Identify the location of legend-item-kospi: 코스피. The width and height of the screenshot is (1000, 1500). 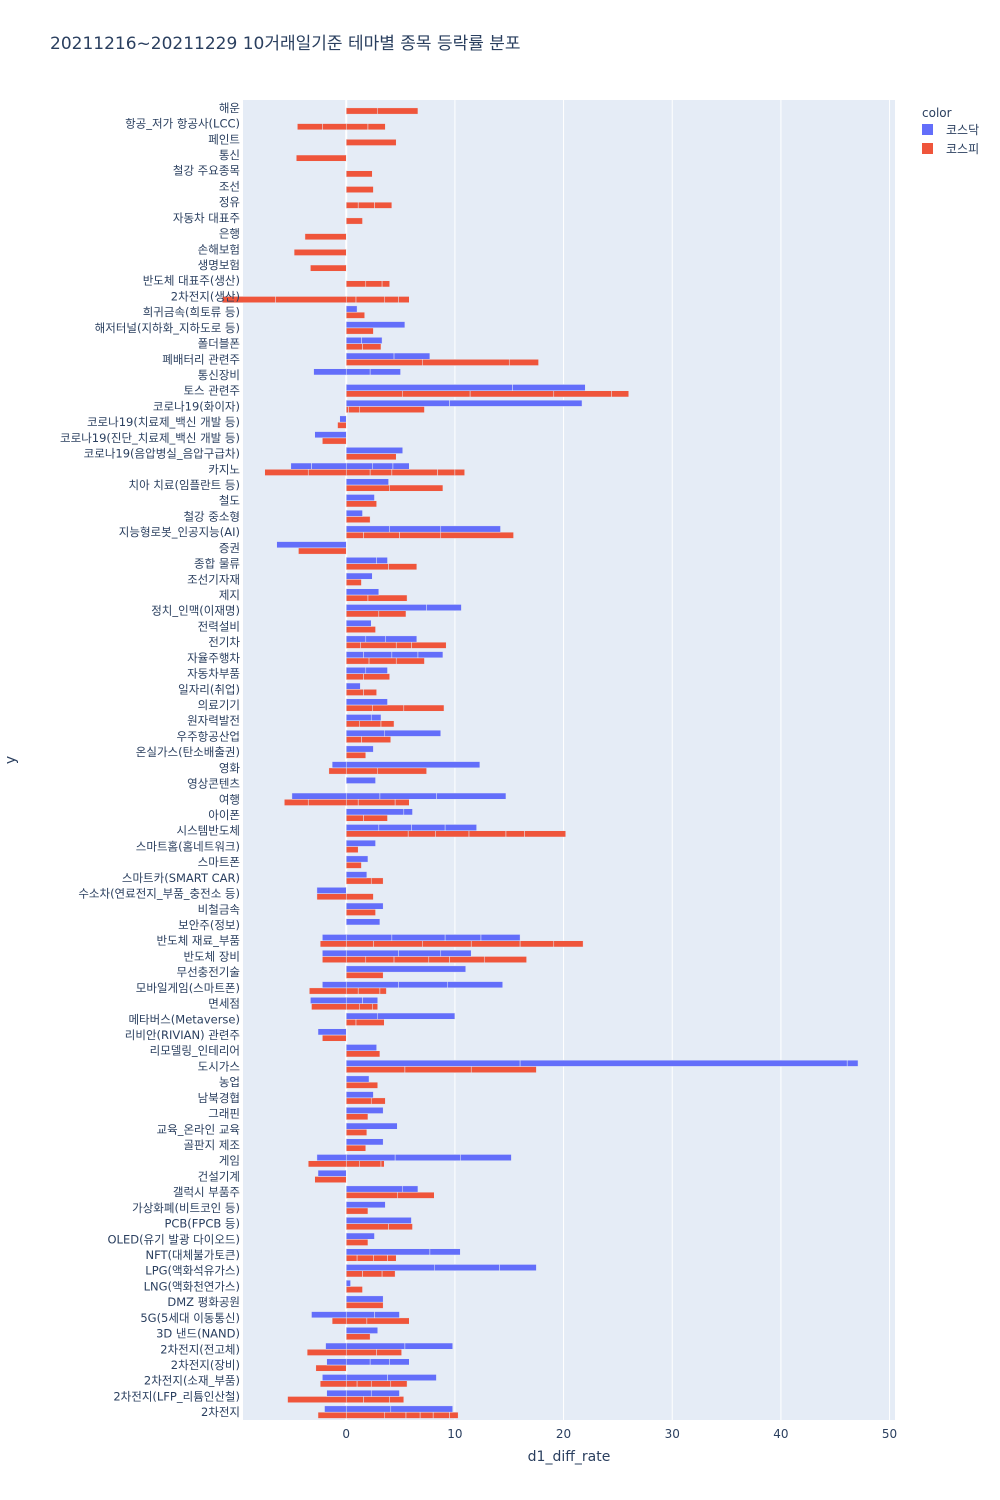
(950, 149).